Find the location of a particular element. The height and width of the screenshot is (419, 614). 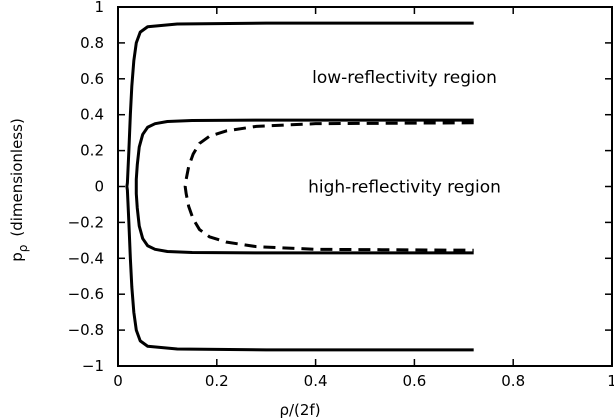

x-axis-label: ρ/(2f) is located at coordinates (299, 410).